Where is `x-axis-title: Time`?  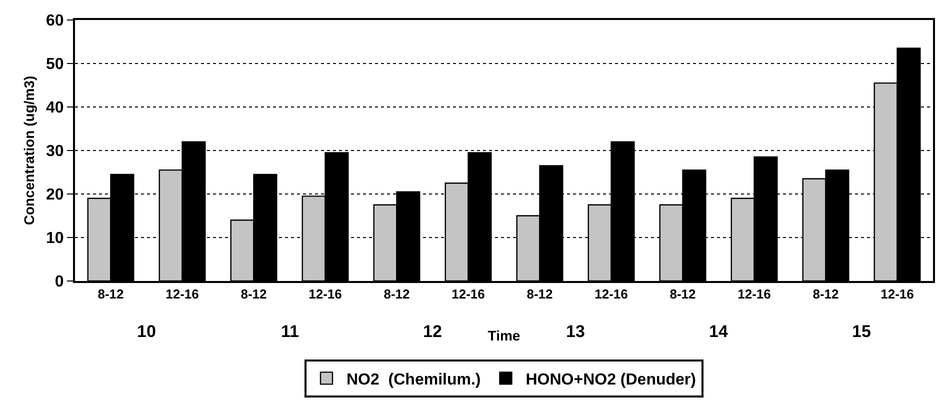
x-axis-title: Time is located at coordinates (504, 335).